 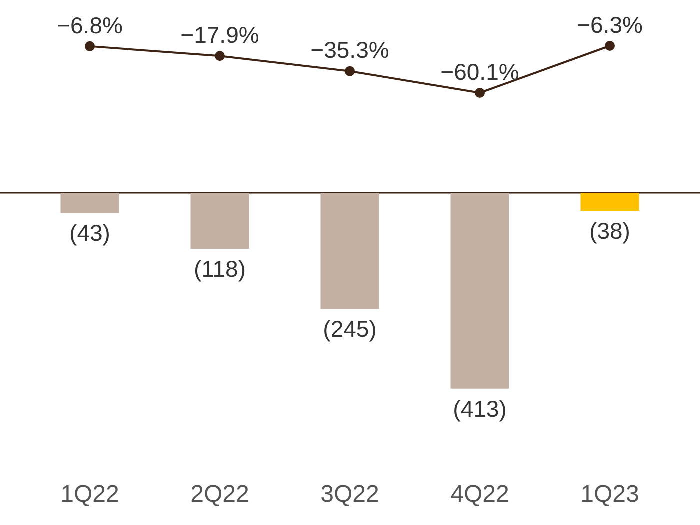 I want to click on data-label: −6.3%, so click(x=610, y=25).